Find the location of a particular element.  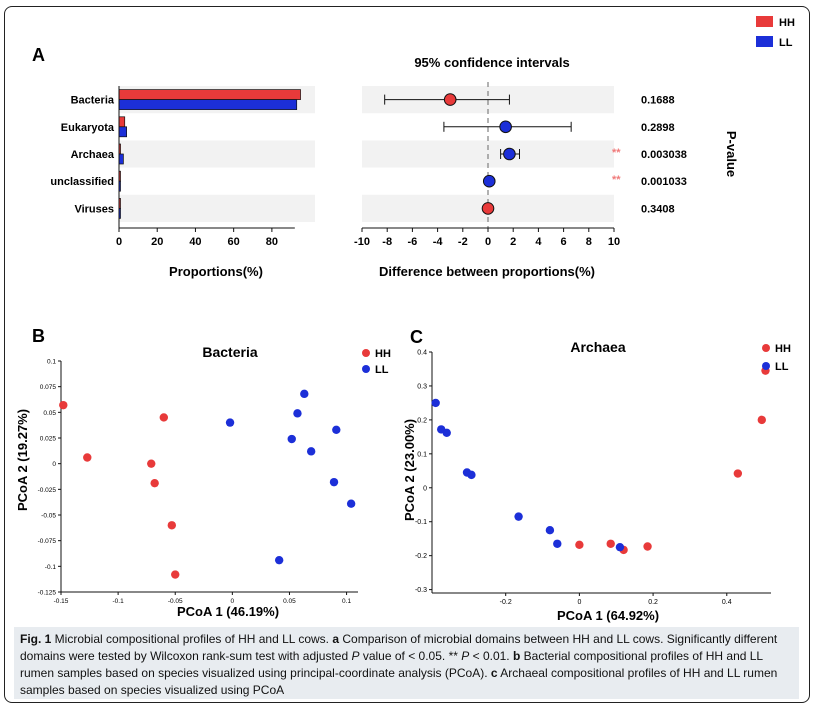

y-tick-label: -0.05 is located at coordinates (48, 516).